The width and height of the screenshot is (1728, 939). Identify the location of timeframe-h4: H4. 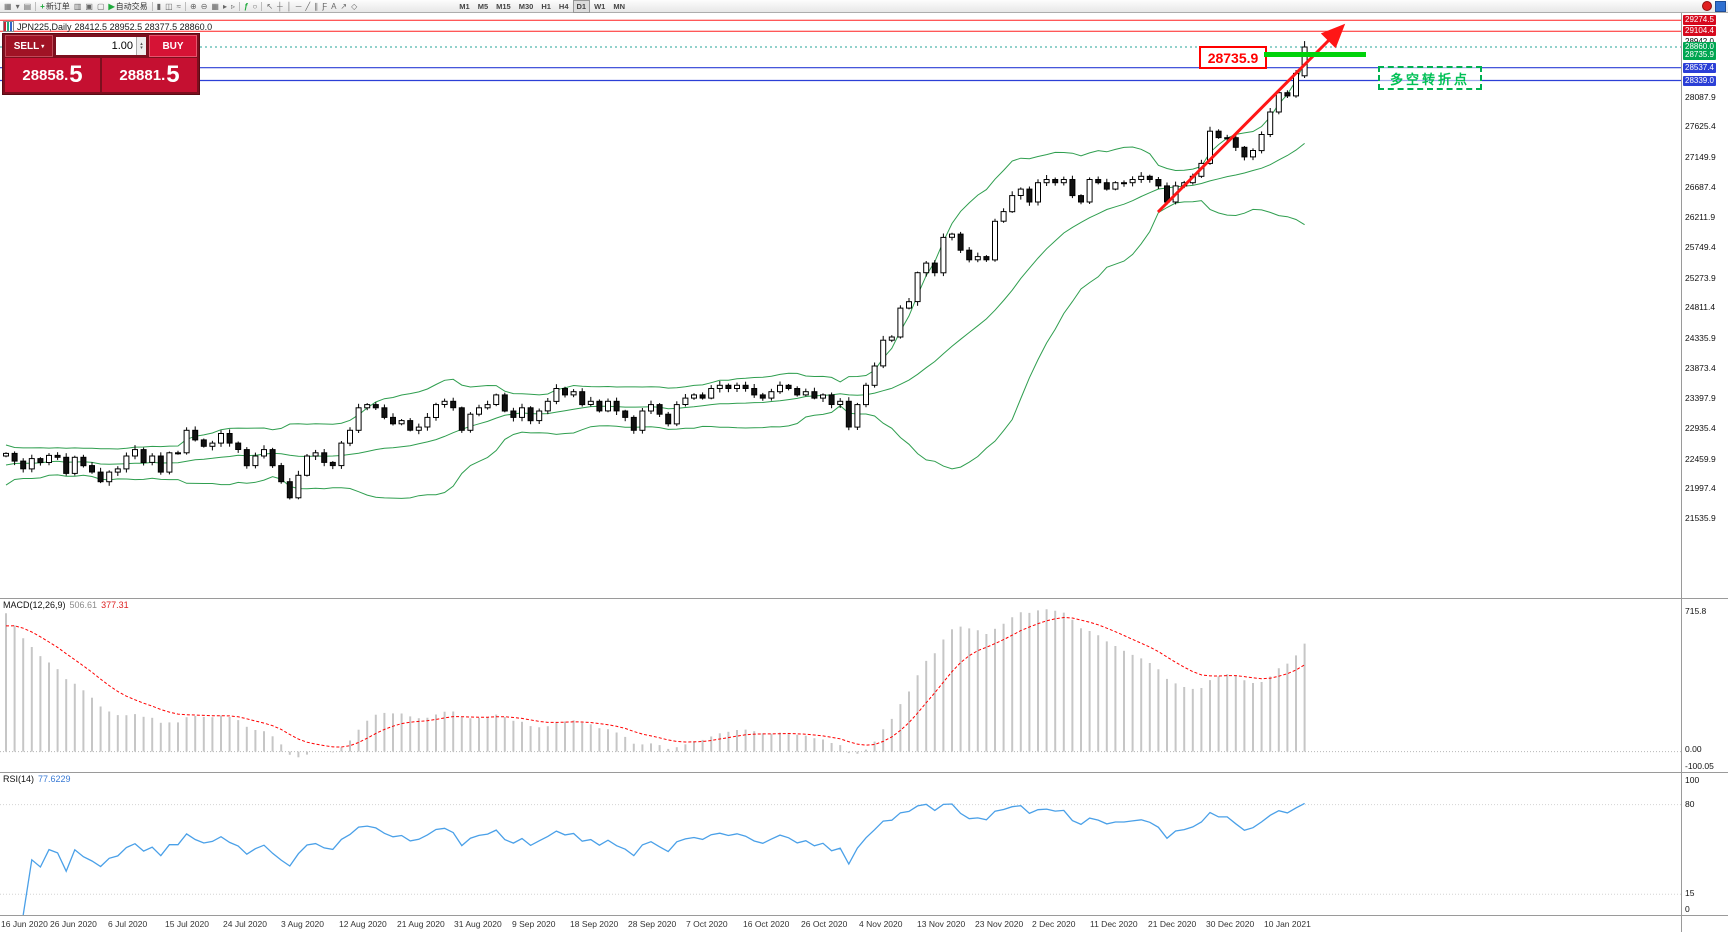
(563, 6).